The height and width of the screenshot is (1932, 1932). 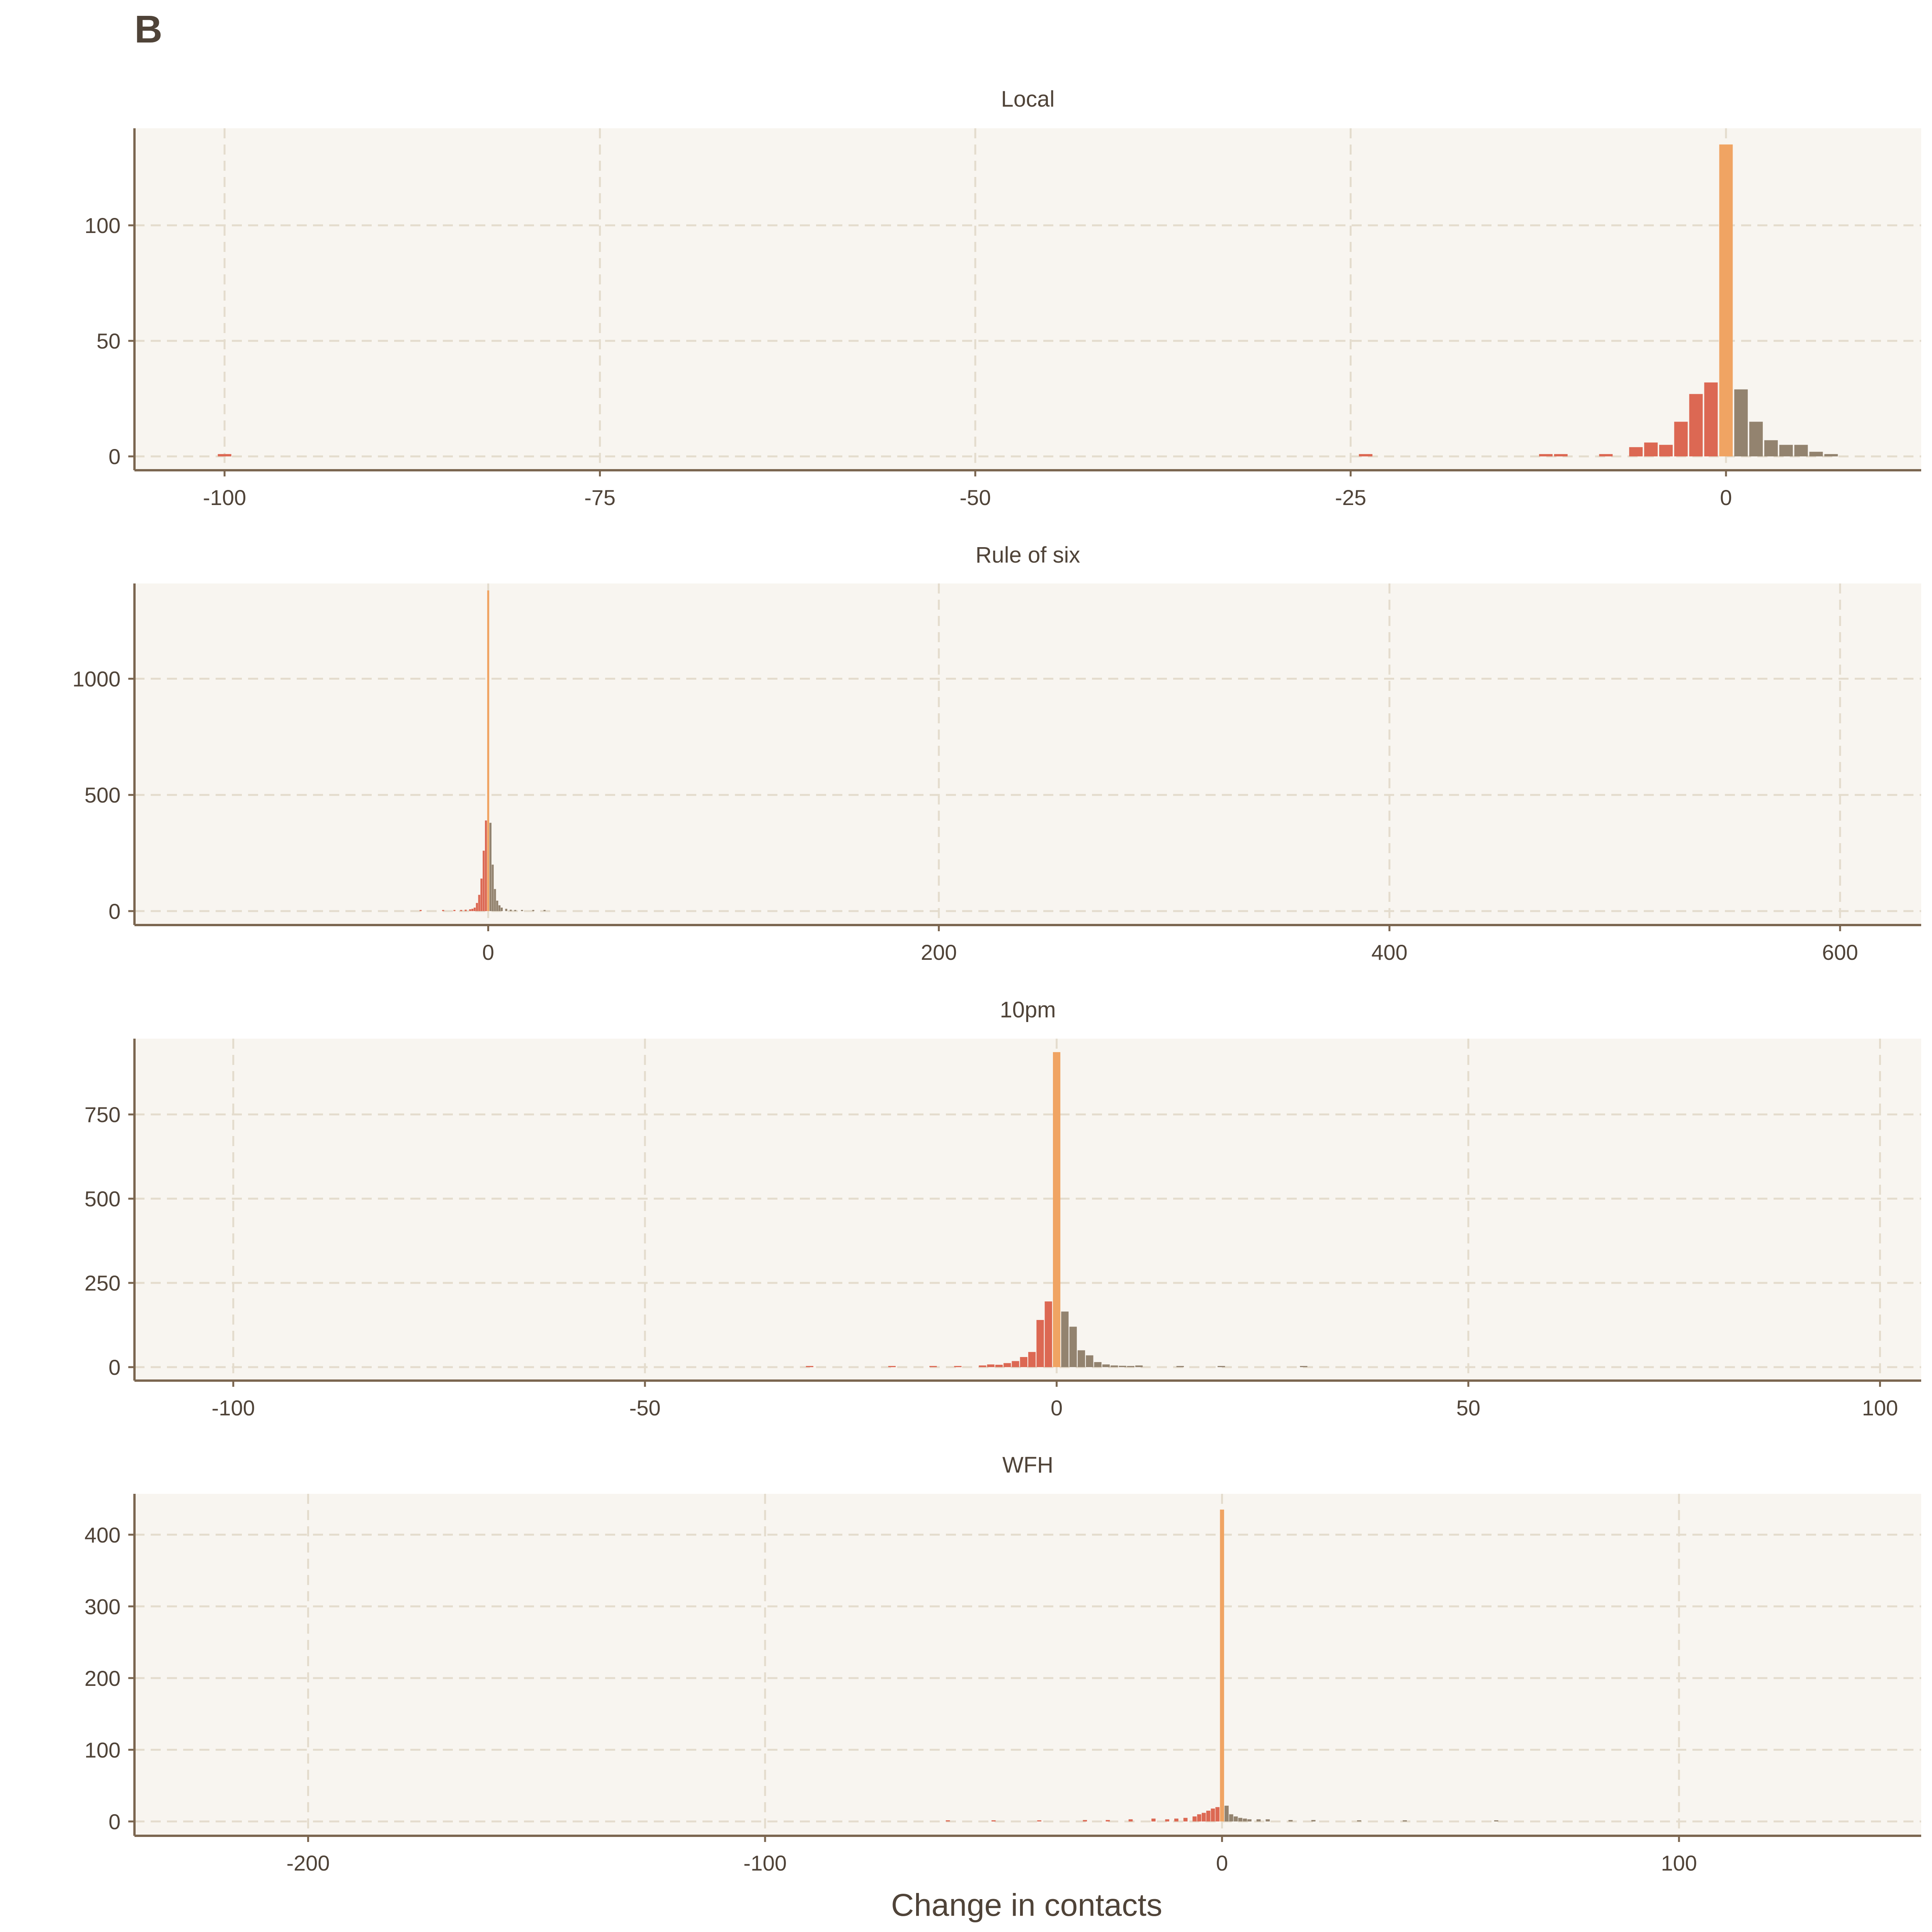 I want to click on panel-title: 10pm, so click(x=1028, y=1010).